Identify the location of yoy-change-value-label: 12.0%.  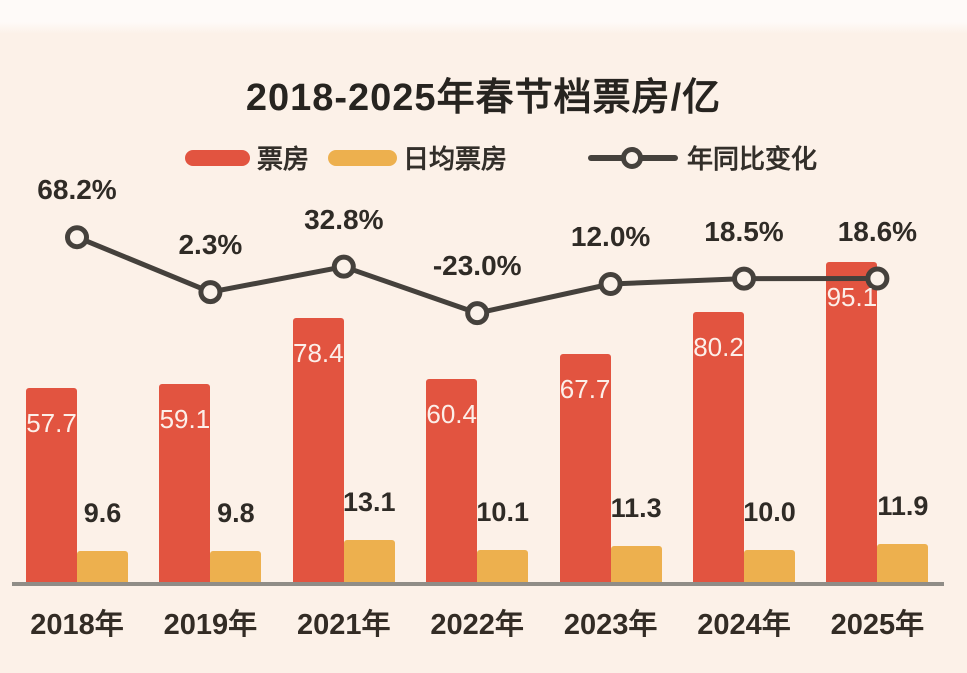
(610, 236).